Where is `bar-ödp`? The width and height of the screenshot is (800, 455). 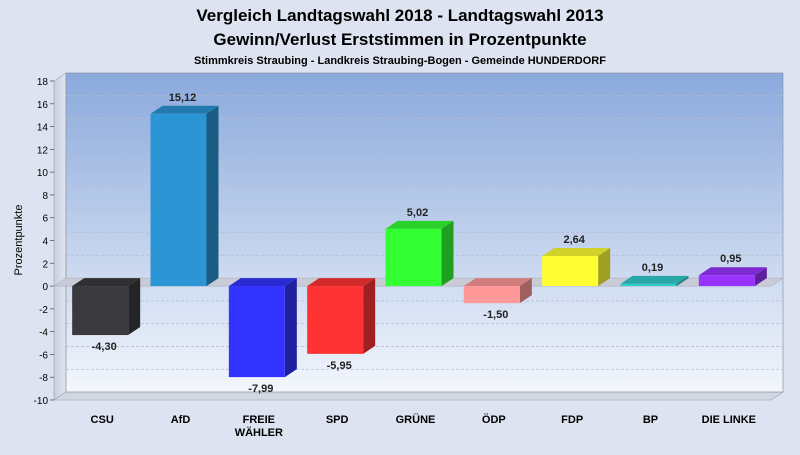 bar-ödp is located at coordinates (497, 291).